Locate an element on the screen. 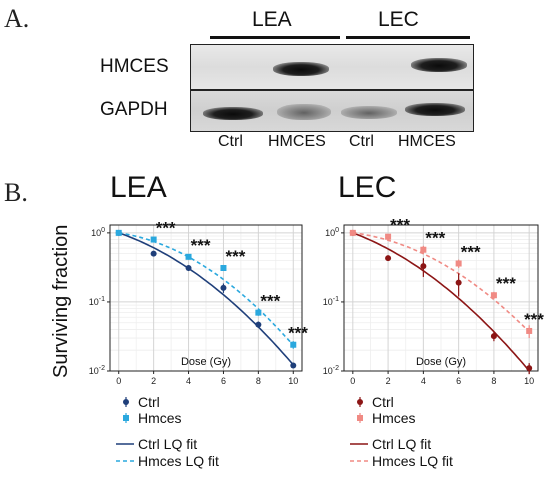 The height and width of the screenshot is (478, 550). panel-b-letter: B. is located at coordinates (16, 192).